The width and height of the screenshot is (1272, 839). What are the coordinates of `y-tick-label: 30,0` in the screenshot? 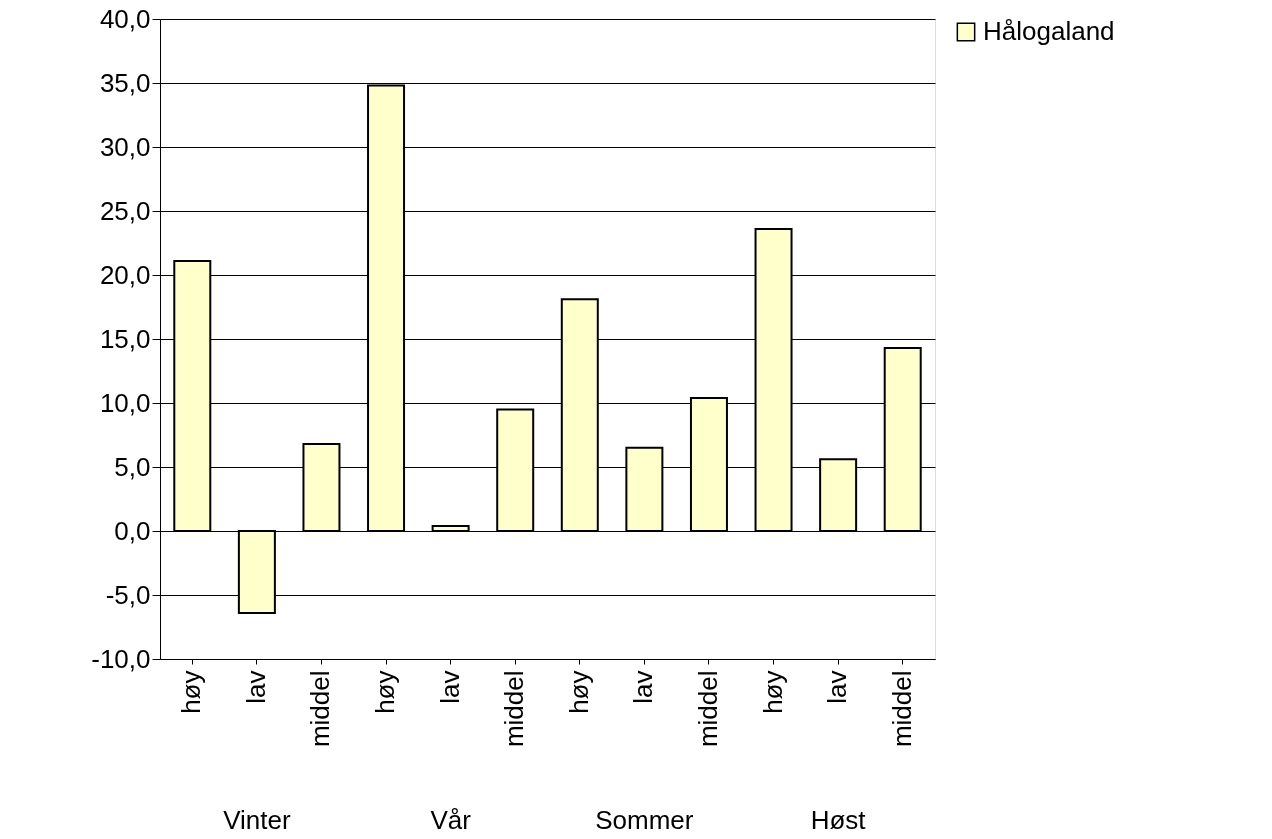 It's located at (125, 146).